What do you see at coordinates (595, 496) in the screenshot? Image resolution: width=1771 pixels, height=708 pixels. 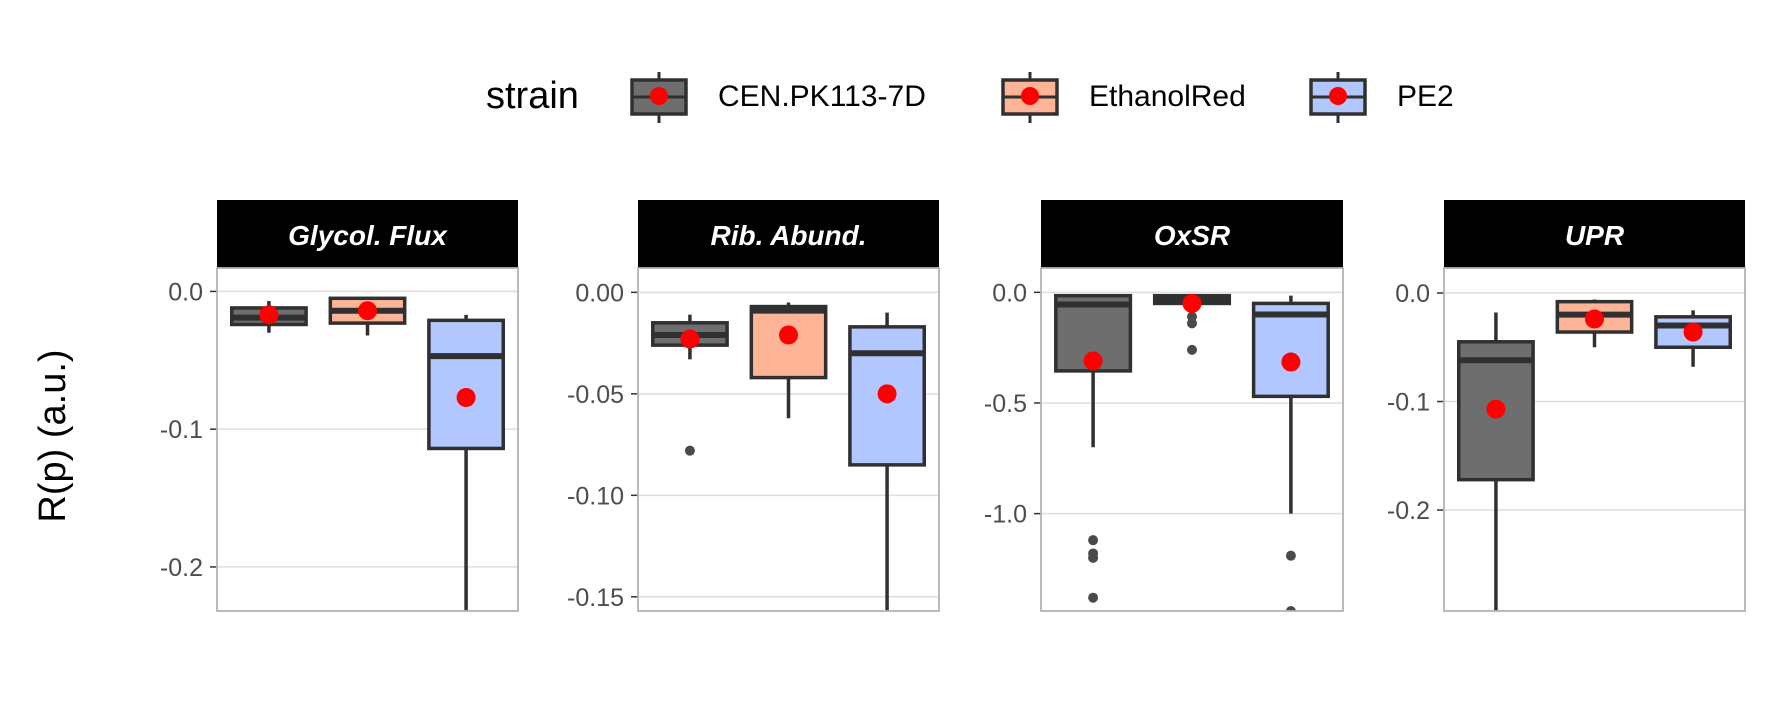 I see `y-tick-label: -0.10` at bounding box center [595, 496].